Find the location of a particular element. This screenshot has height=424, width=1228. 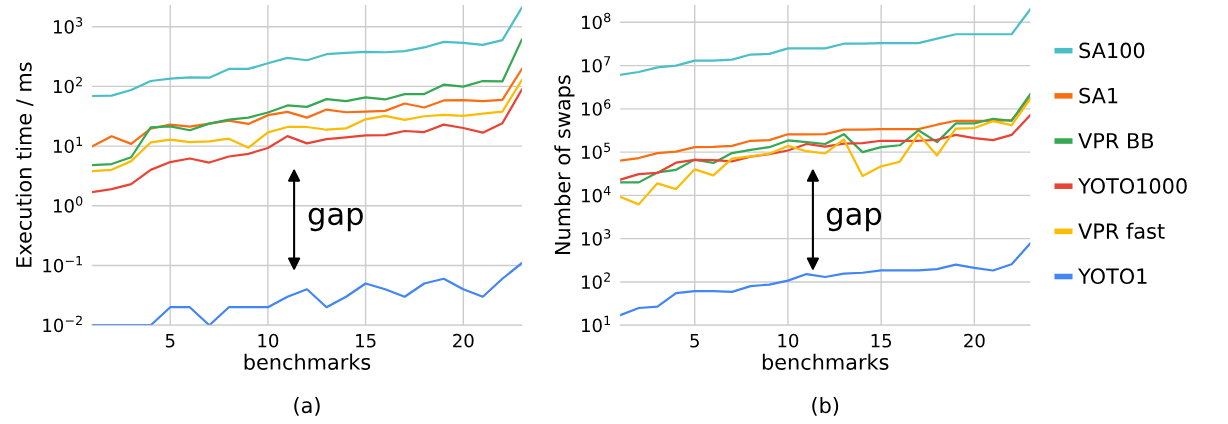

y-tick-label: 10$^{6}$ is located at coordinates (596, 107).